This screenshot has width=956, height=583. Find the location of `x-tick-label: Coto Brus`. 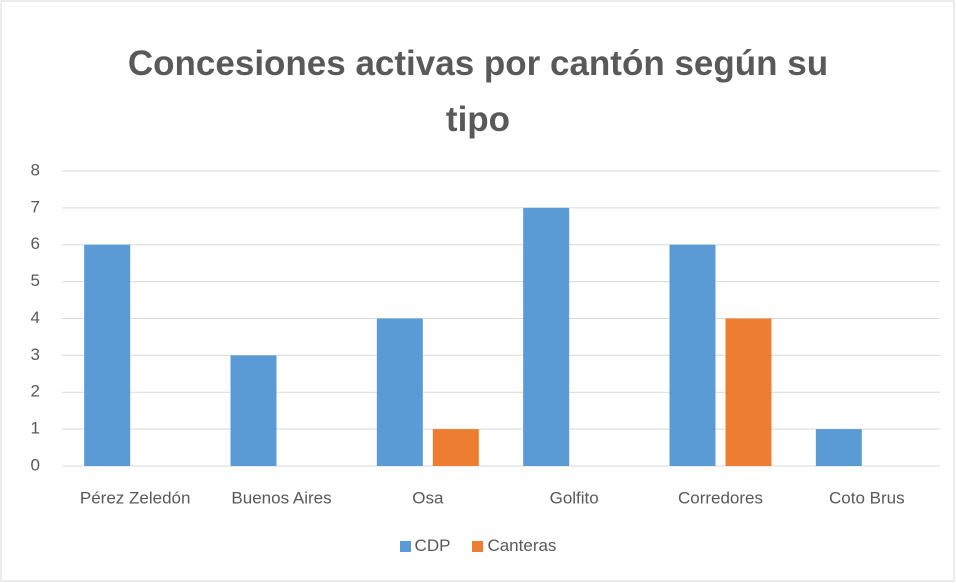

x-tick-label: Coto Brus is located at coordinates (867, 497).